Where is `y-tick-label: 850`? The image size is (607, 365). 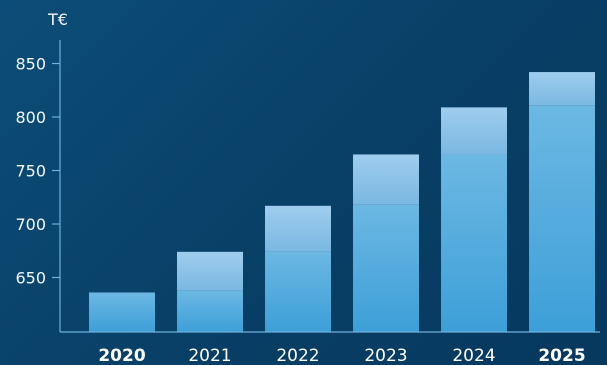
y-tick-label: 850 is located at coordinates (30, 64).